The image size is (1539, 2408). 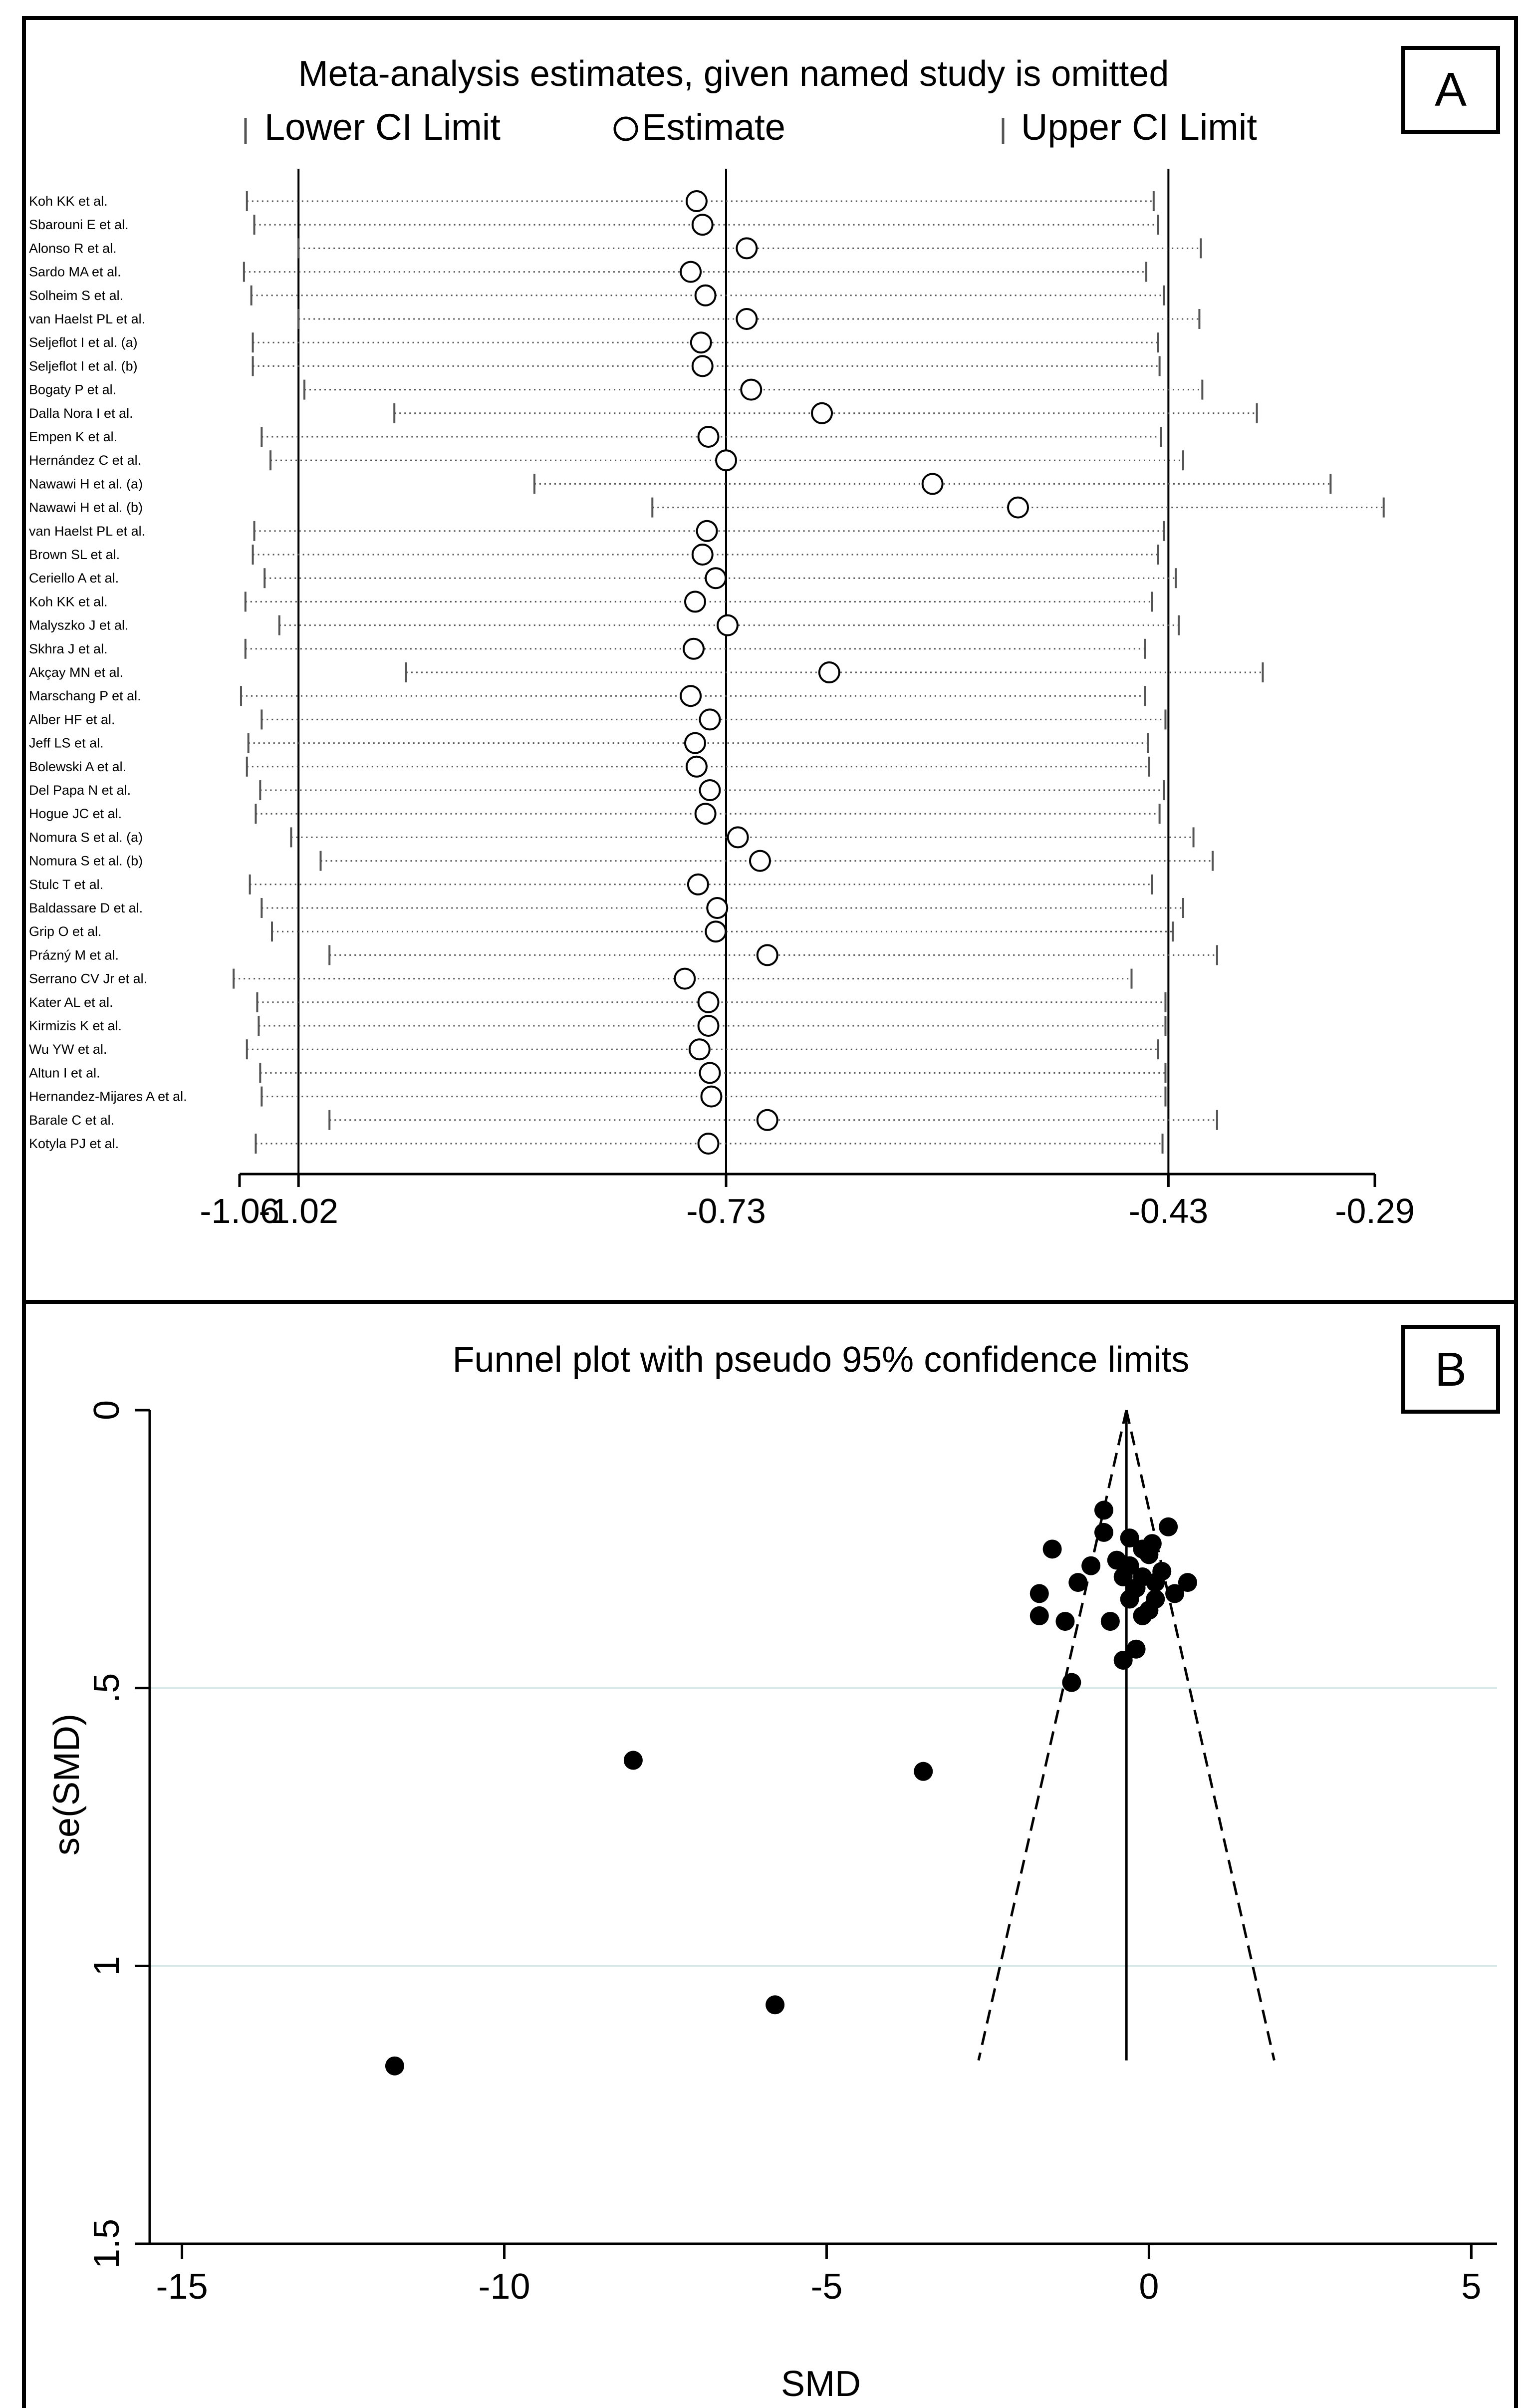 I want to click on study-label: Bolewski A et al., so click(x=77, y=766).